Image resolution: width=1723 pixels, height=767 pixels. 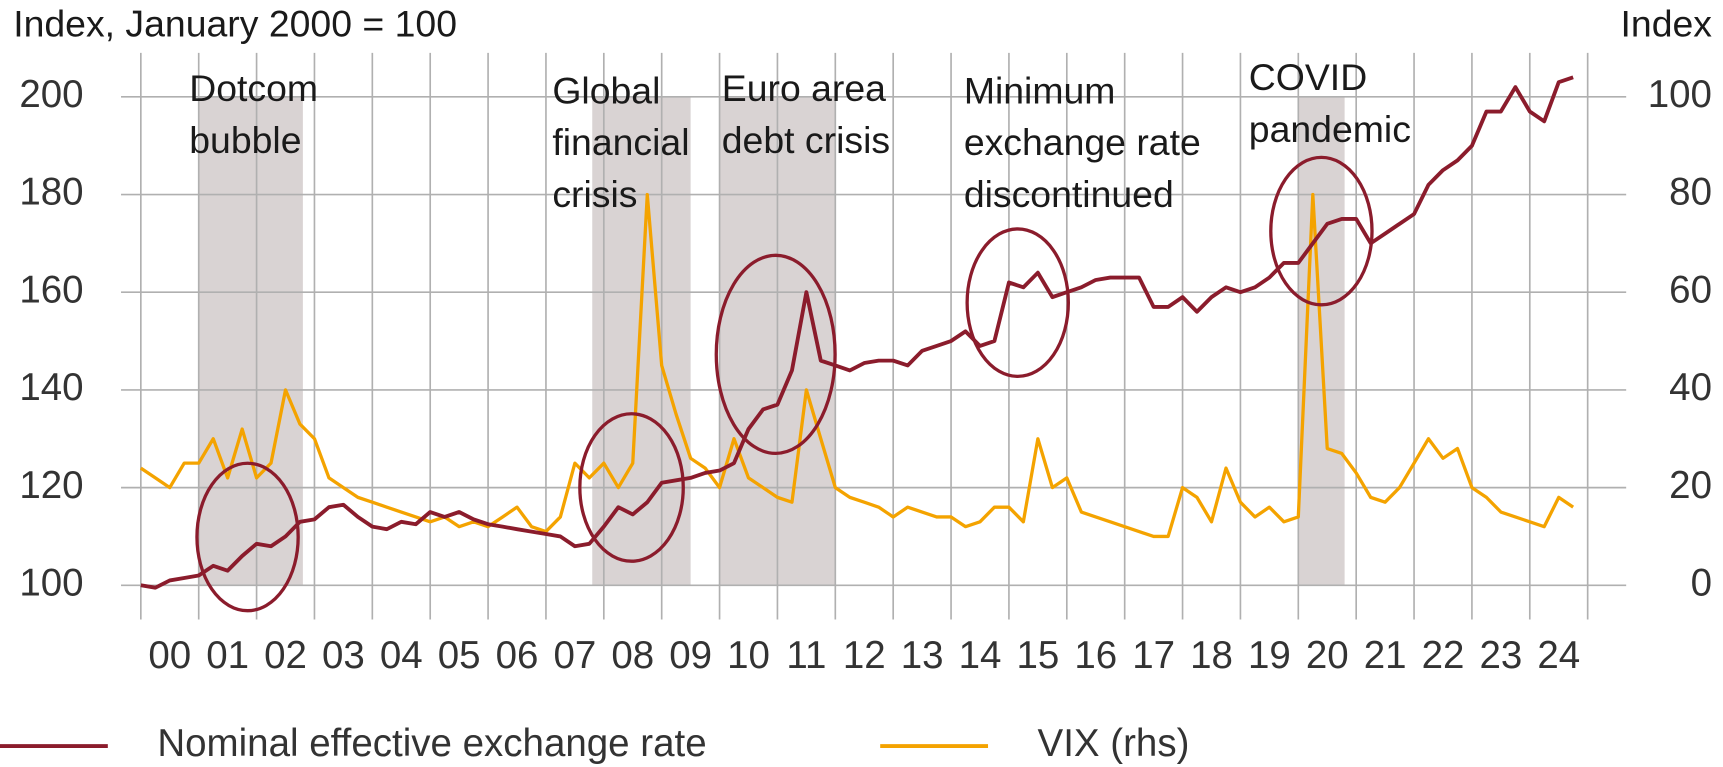 I want to click on x-tick-label: 07, so click(x=574, y=655).